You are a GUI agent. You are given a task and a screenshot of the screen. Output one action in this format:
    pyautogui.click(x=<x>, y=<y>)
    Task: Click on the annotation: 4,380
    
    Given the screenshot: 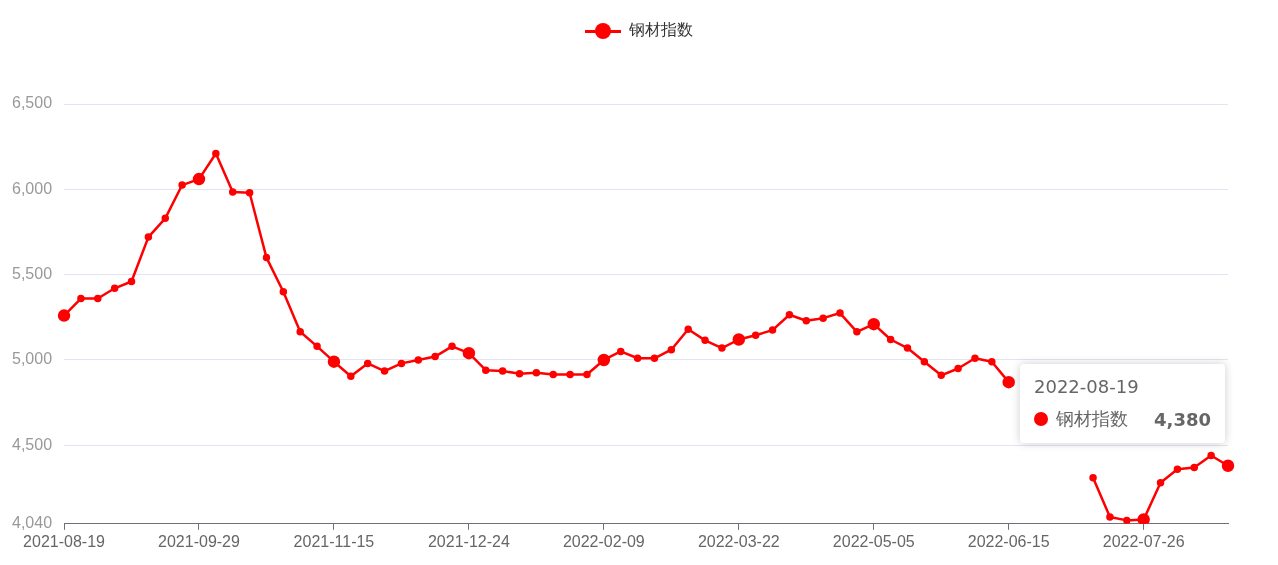 What is the action you would take?
    pyautogui.click(x=1182, y=419)
    